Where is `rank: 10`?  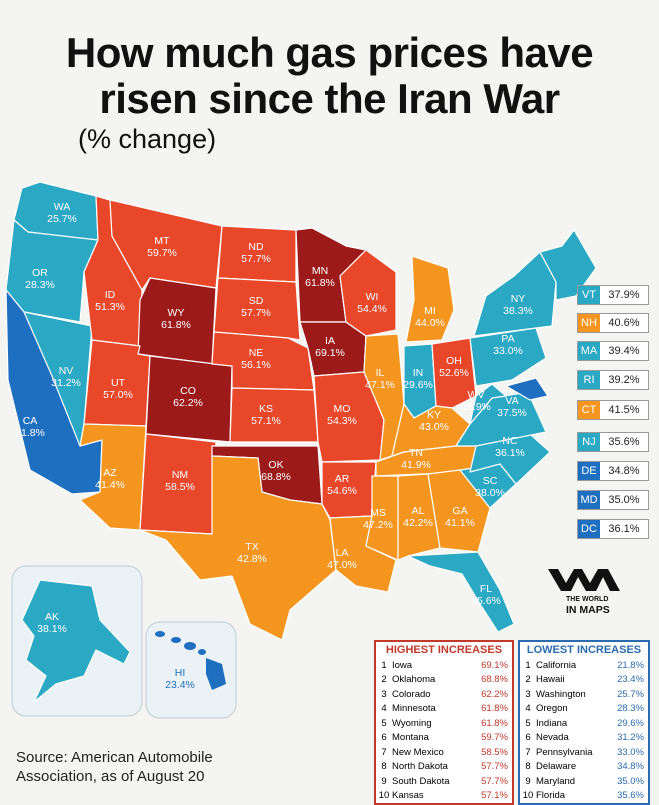 rank: 10 is located at coordinates (528, 796).